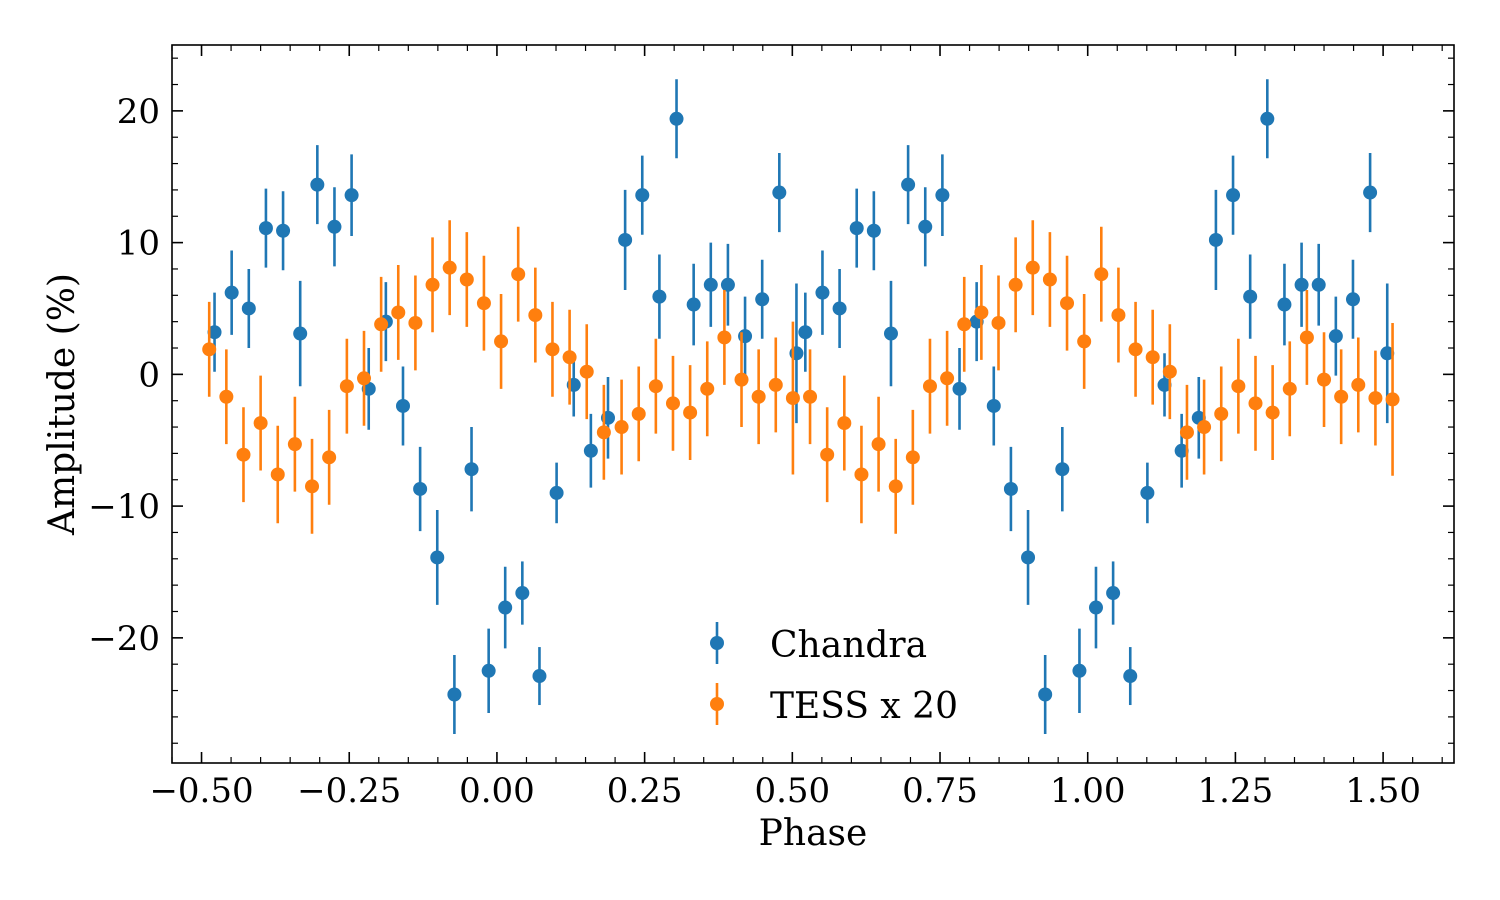 The image size is (1500, 900). What do you see at coordinates (848, 645) in the screenshot?
I see `legend-label-chandra: Chandra` at bounding box center [848, 645].